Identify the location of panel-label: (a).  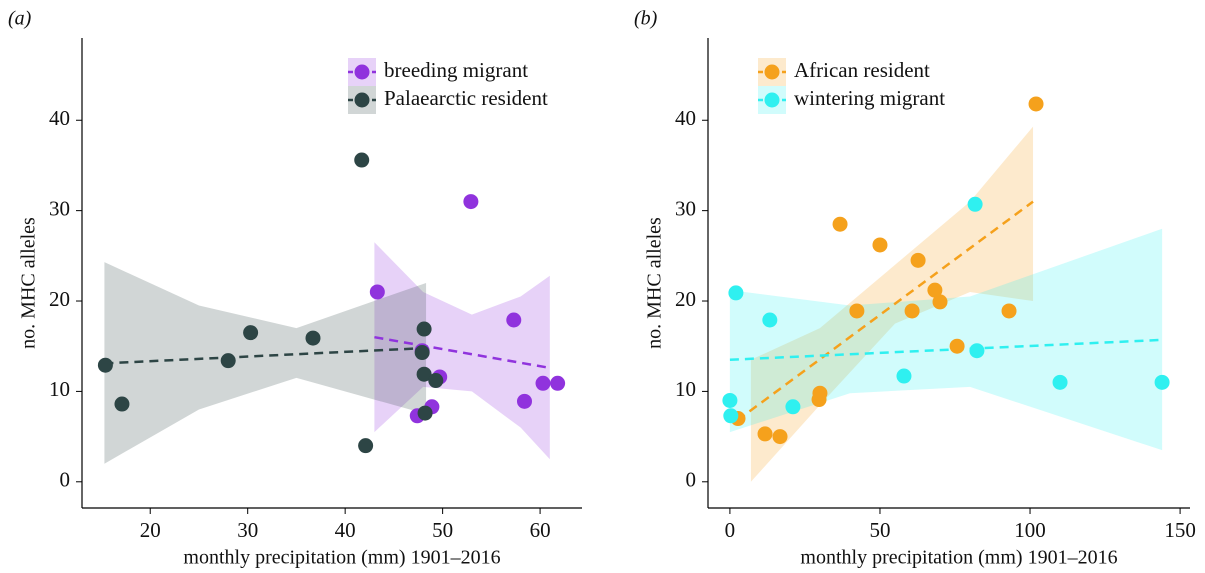
(20, 19).